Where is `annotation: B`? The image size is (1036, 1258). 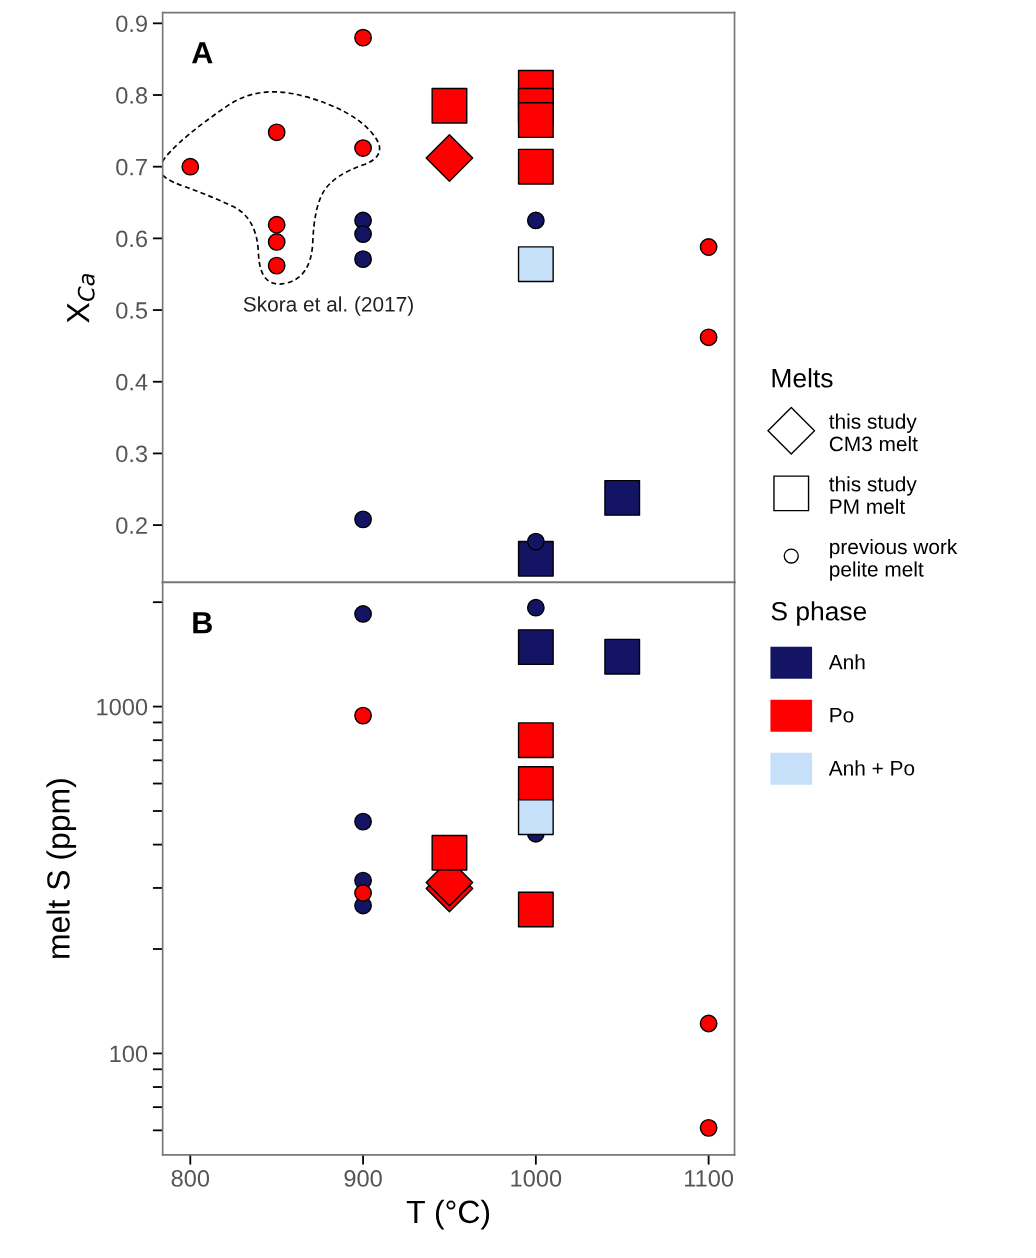
annotation: B is located at coordinates (202, 623).